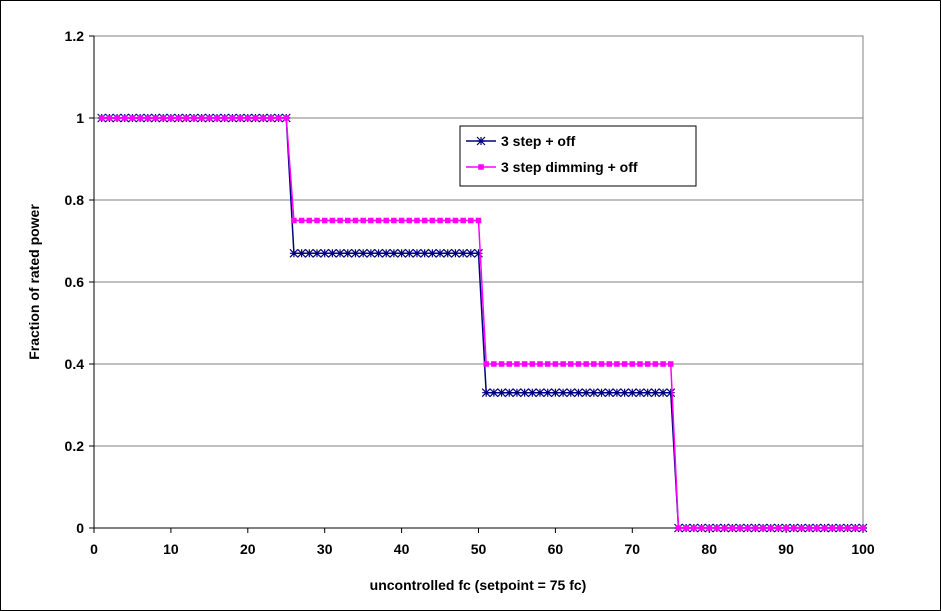 The width and height of the screenshot is (941, 611). Describe the element at coordinates (75, 282) in the screenshot. I see `y-tick-label: 0.6` at that location.